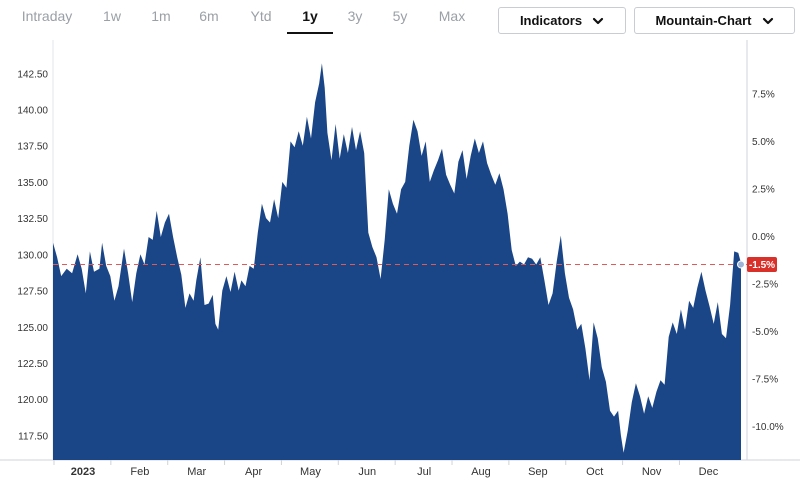 The image size is (800, 490). Describe the element at coordinates (424, 472) in the screenshot. I see `x-tick-label: Jul` at that location.